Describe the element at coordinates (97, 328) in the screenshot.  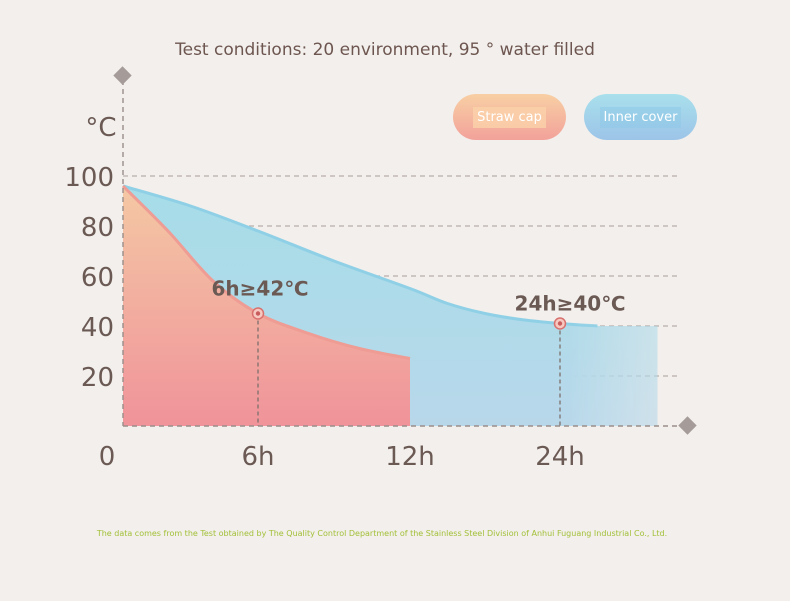
I see `y-tick-label: 40` at that location.